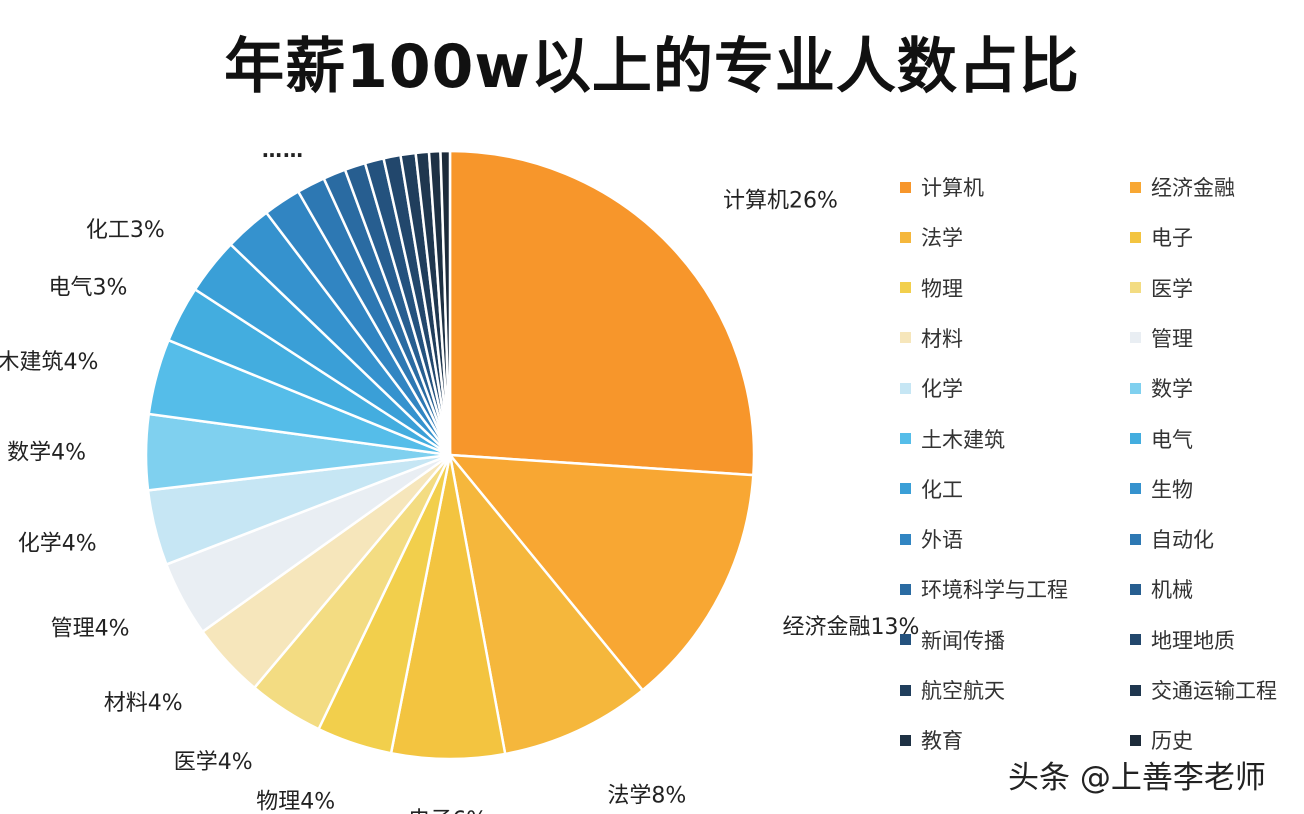 Image resolution: width=1304 pixels, height=814 pixels. Describe the element at coordinates (143, 703) in the screenshot. I see `data-label: 材料4%` at that location.